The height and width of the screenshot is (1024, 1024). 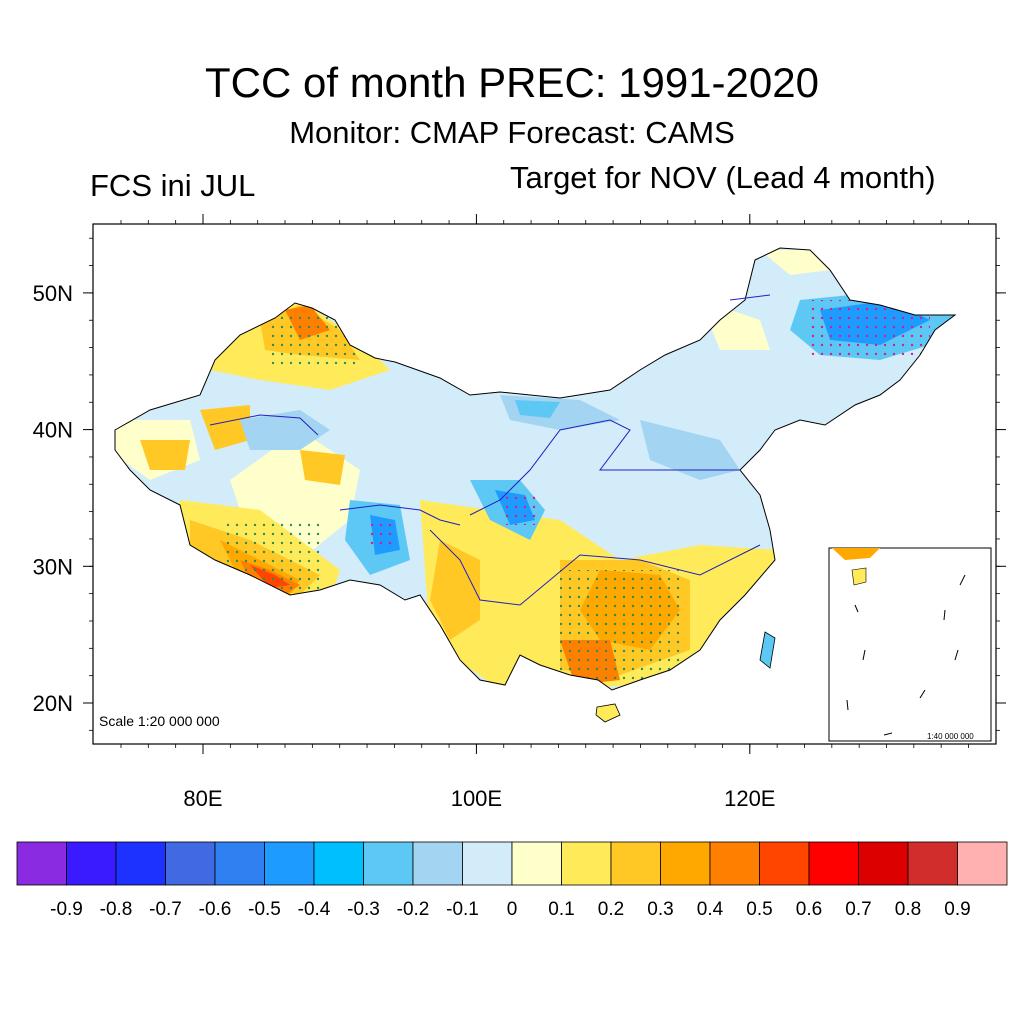 I want to click on chart-title: TCC of month PREC: 1991-2020, so click(x=512, y=82).